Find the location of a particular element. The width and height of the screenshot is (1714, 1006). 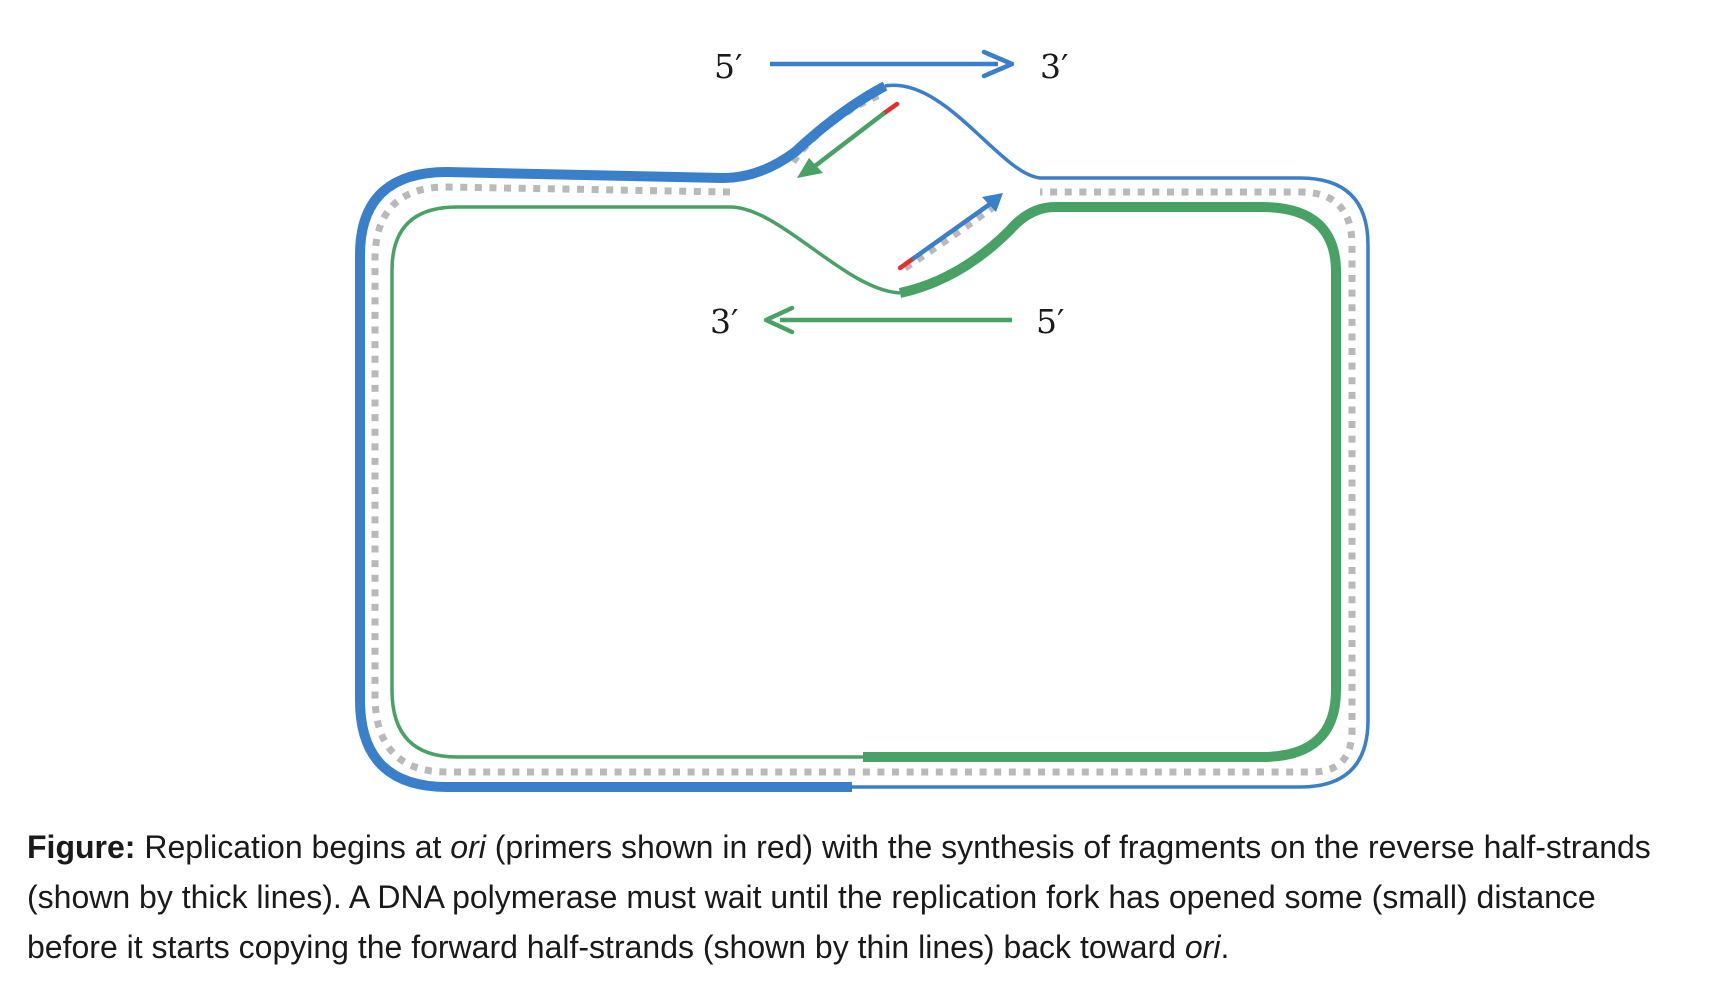

caption-ori-1: ori is located at coordinates (468, 847).